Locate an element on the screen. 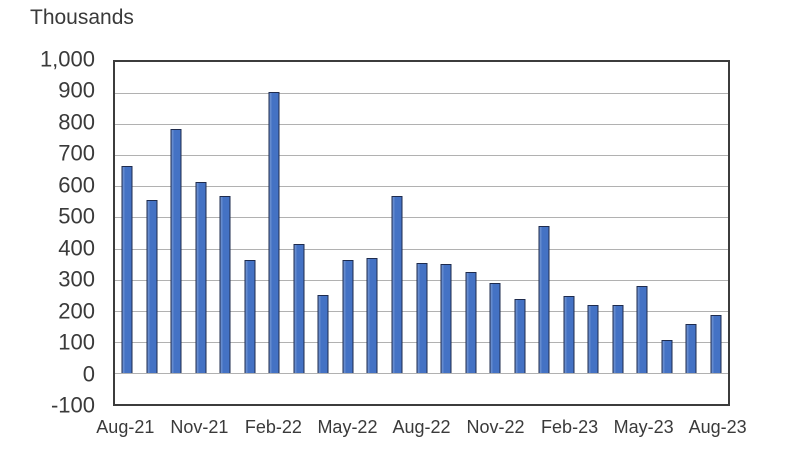 Image resolution: width=800 pixels, height=473 pixels. y-tick-label: 500 is located at coordinates (76, 216).